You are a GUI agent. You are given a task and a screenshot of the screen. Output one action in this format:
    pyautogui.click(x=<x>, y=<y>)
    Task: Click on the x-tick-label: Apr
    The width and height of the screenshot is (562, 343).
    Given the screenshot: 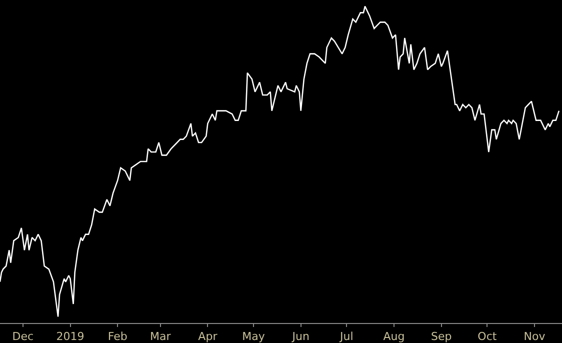 What is the action you would take?
    pyautogui.click(x=208, y=336)
    